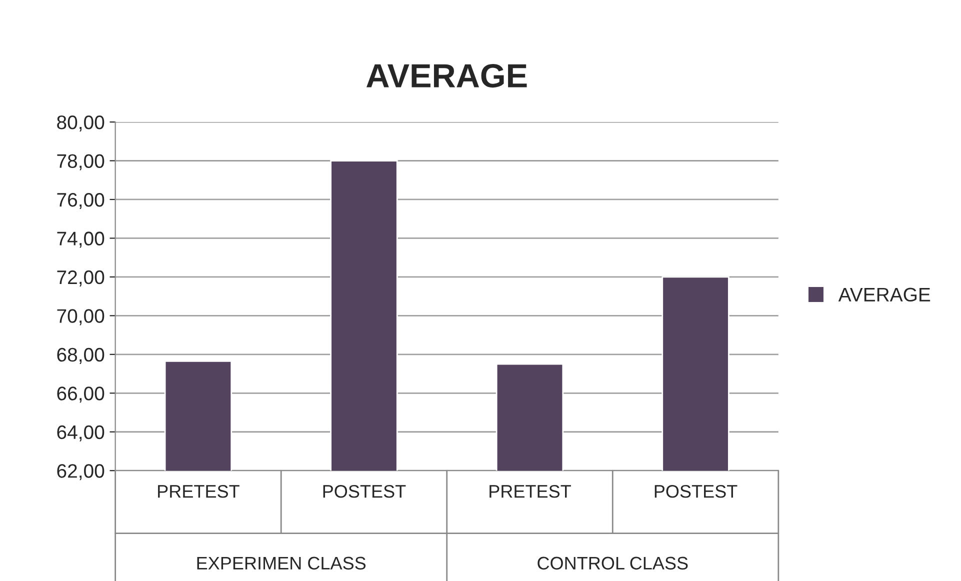 This screenshot has width=961, height=581. What do you see at coordinates (80, 278) in the screenshot?
I see `y-tick-label: 72,00` at bounding box center [80, 278].